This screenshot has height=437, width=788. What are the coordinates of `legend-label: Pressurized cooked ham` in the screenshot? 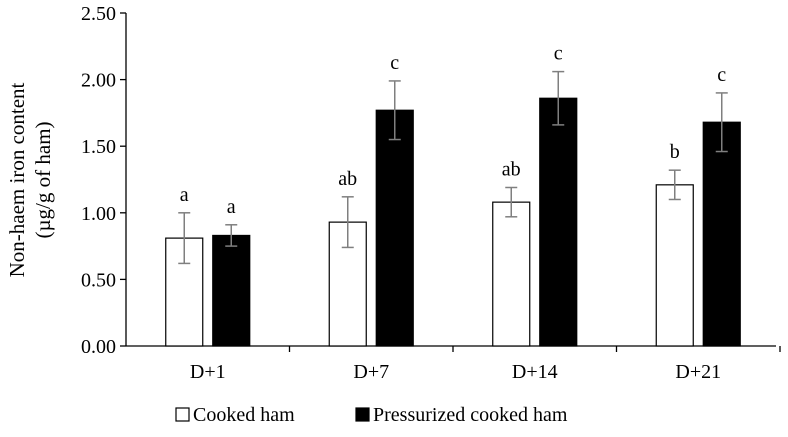 It's located at (470, 415).